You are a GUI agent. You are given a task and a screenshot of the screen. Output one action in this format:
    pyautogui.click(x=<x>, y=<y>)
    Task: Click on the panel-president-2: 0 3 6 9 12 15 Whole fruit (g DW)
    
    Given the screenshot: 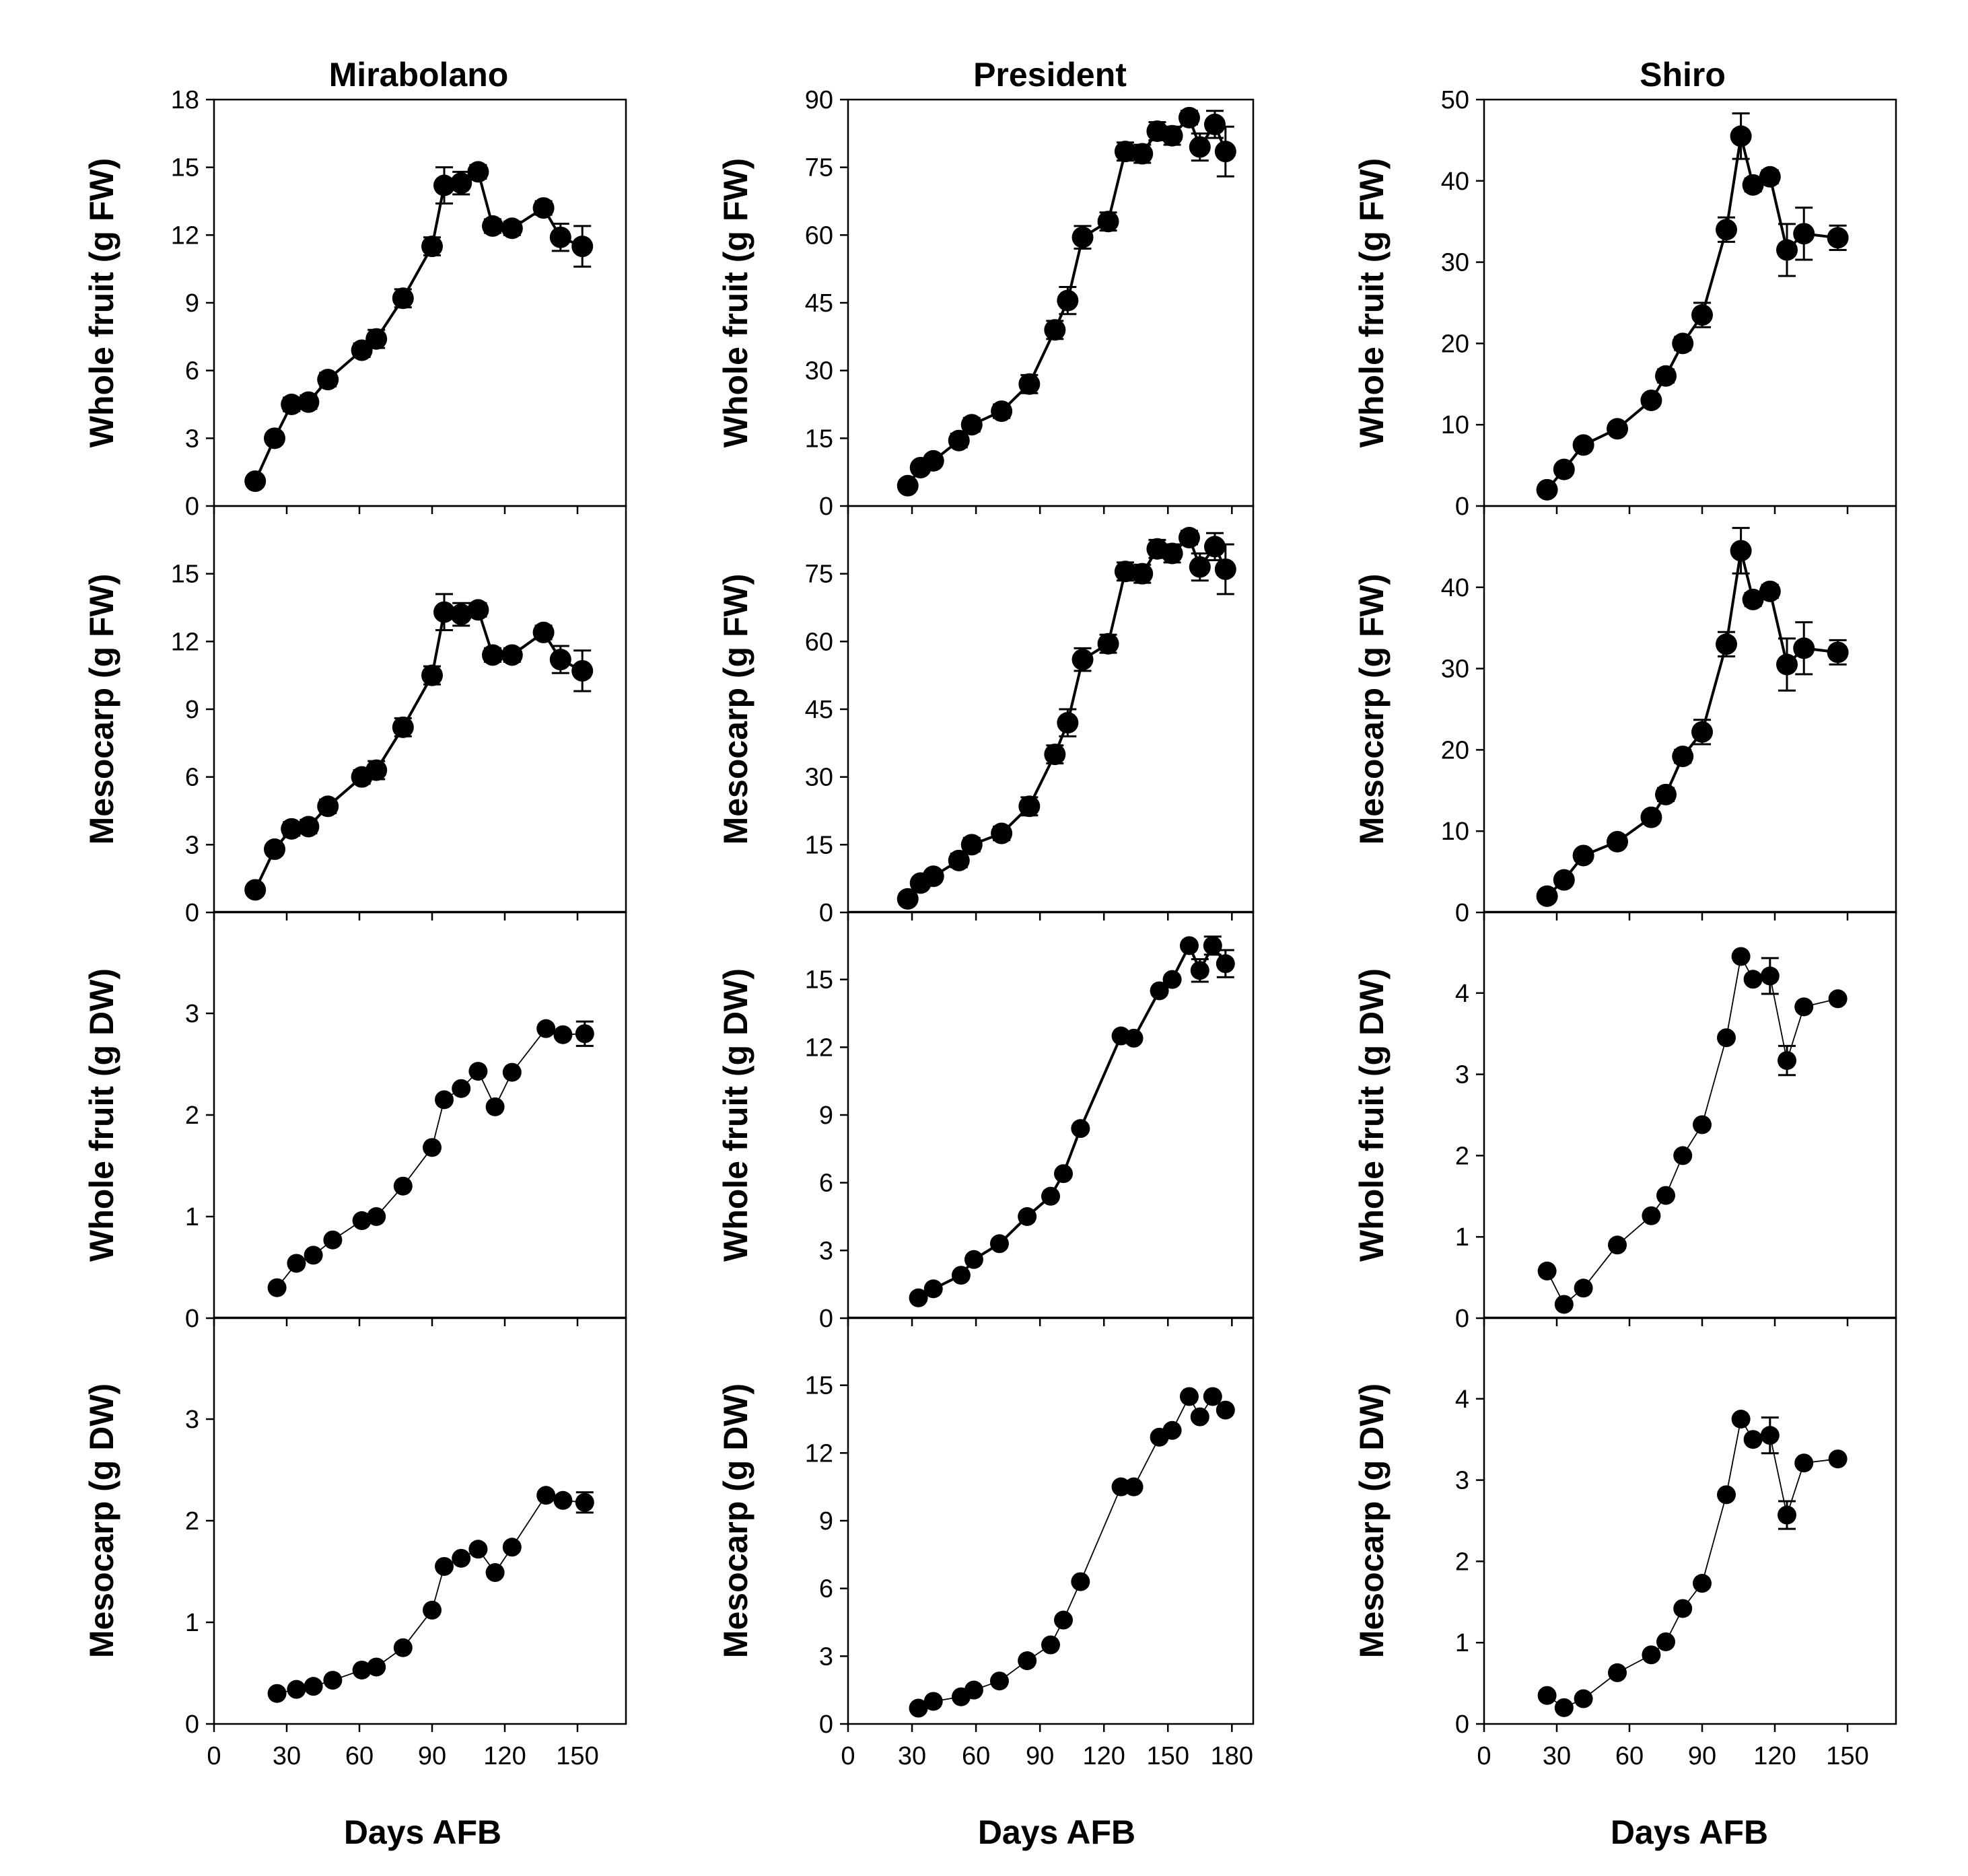 What is the action you would take?
    pyautogui.click(x=986, y=1121)
    